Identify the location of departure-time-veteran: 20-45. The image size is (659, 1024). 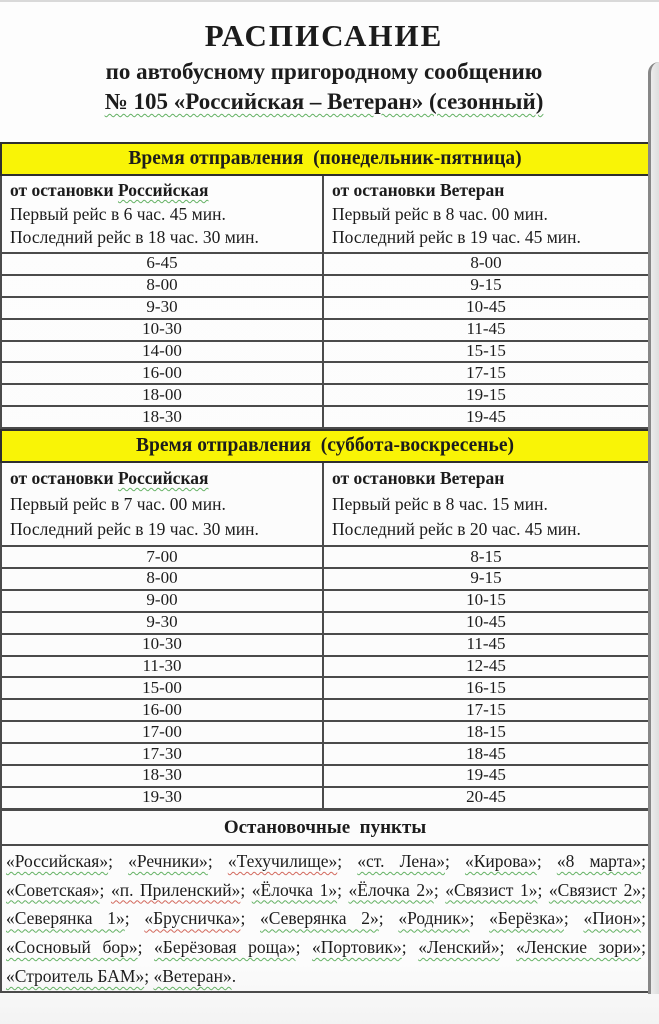
(486, 797).